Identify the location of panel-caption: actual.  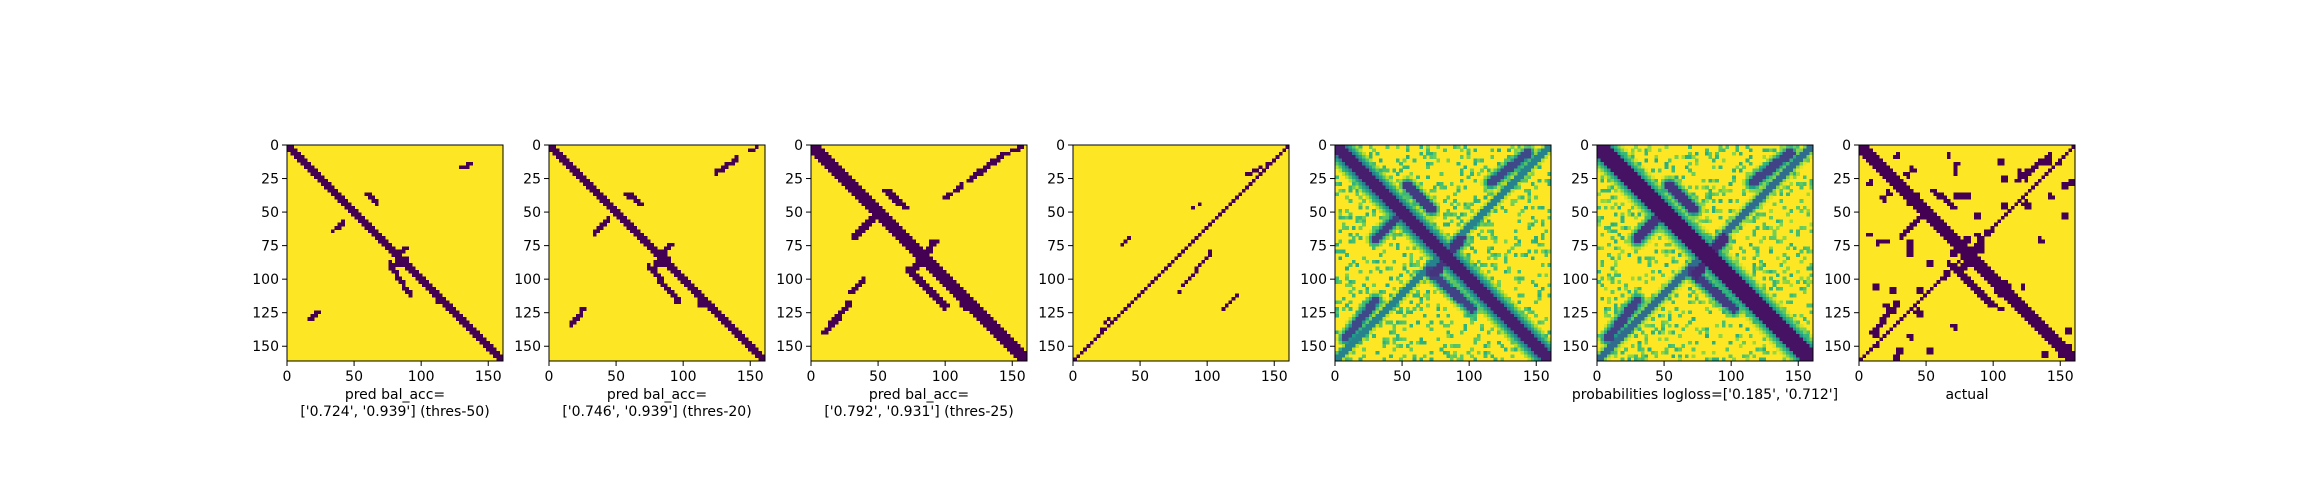
(1966, 395).